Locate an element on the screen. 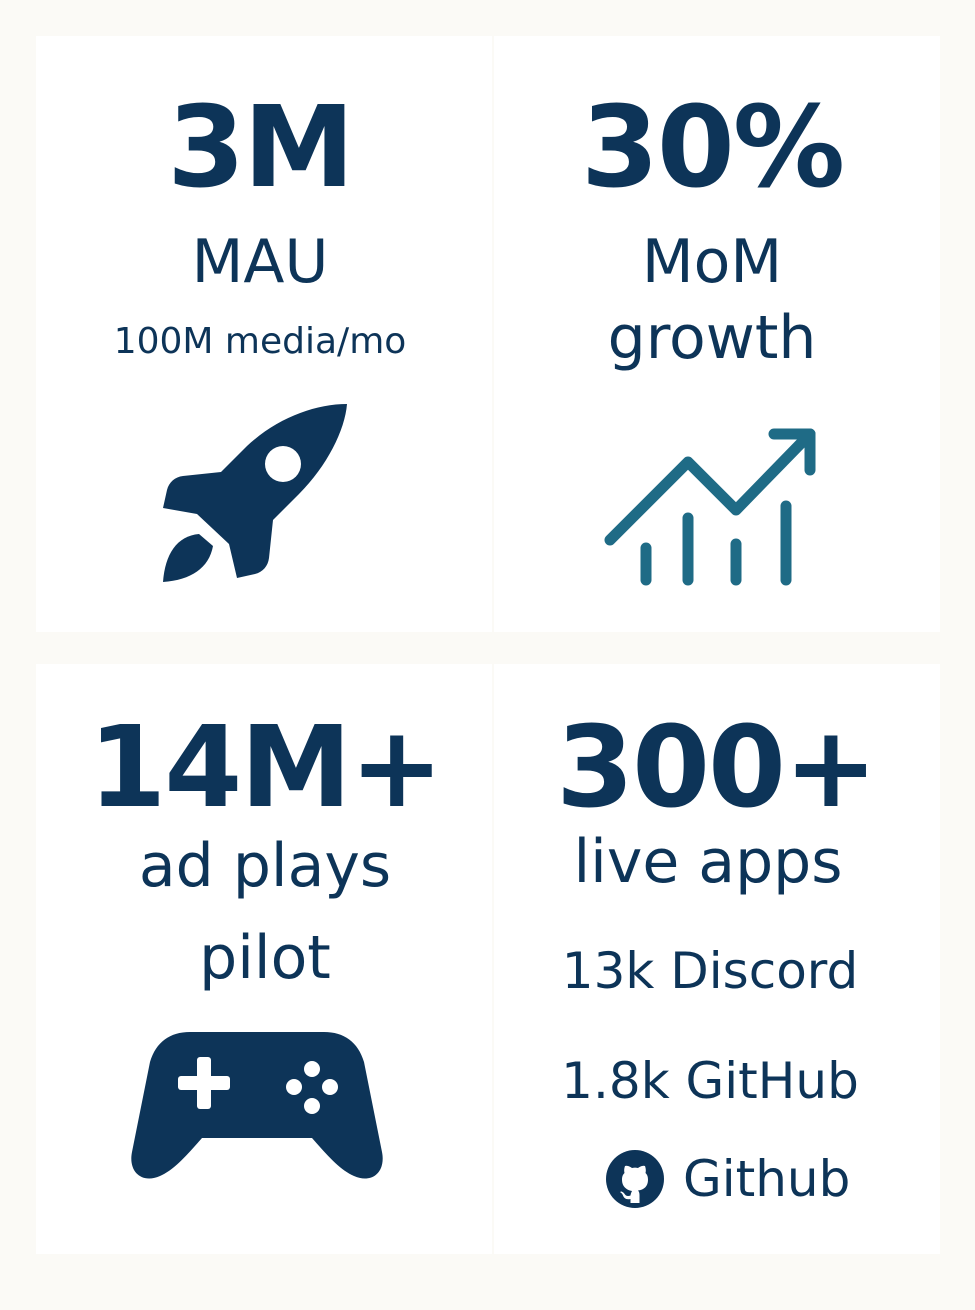 Image resolution: width=975 pixels, height=1310 pixels. growth-label-line1: MoM is located at coordinates (712, 262).